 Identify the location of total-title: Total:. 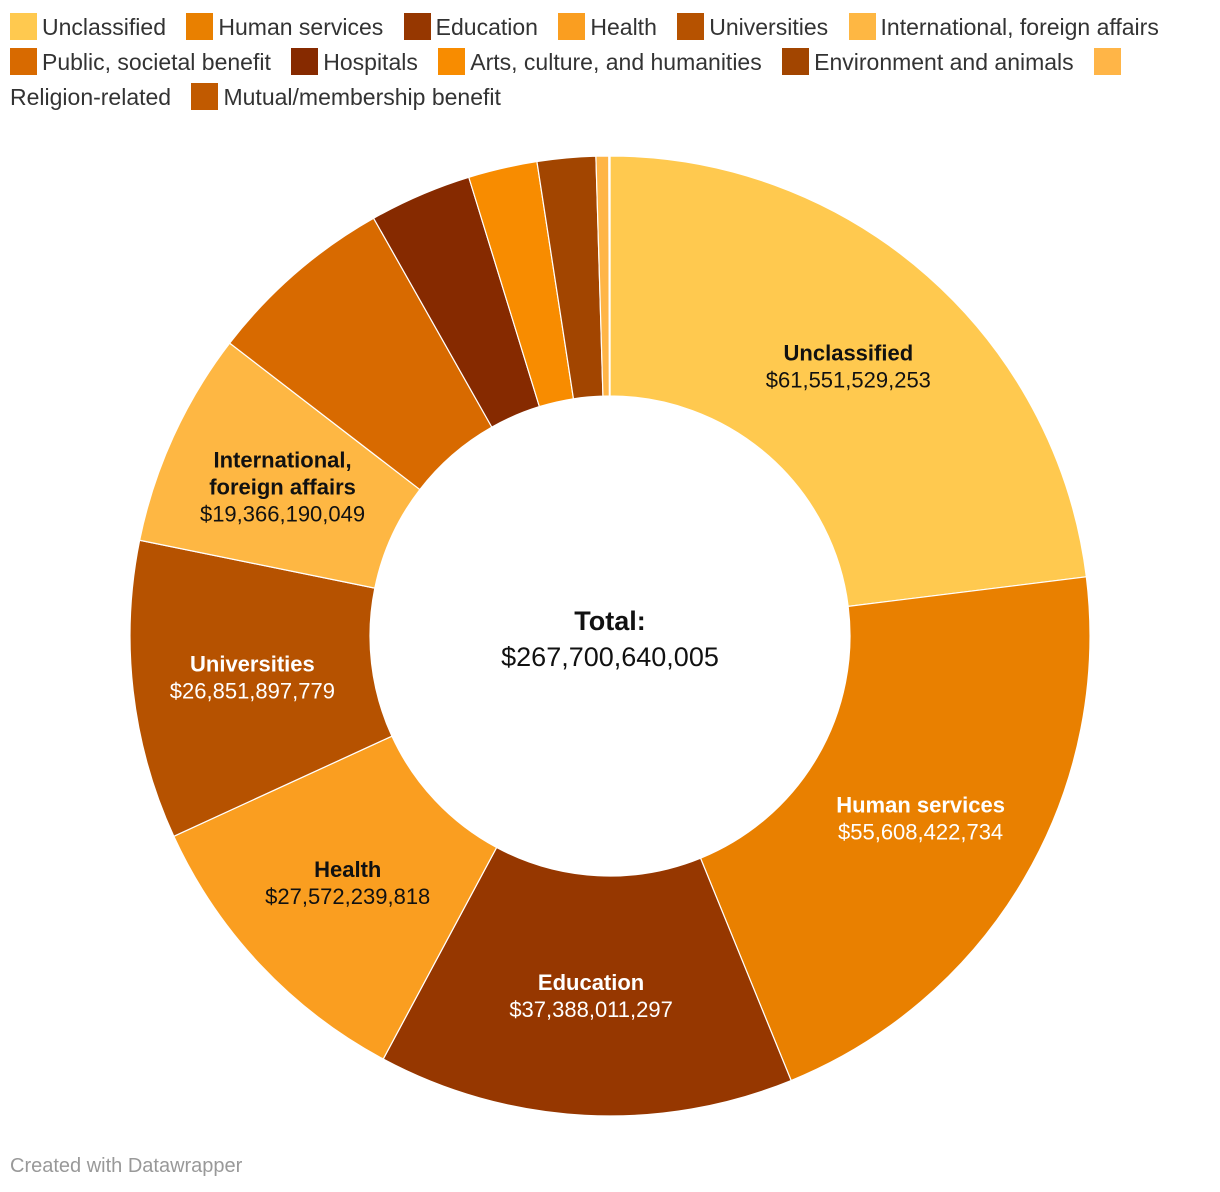
(609, 621).